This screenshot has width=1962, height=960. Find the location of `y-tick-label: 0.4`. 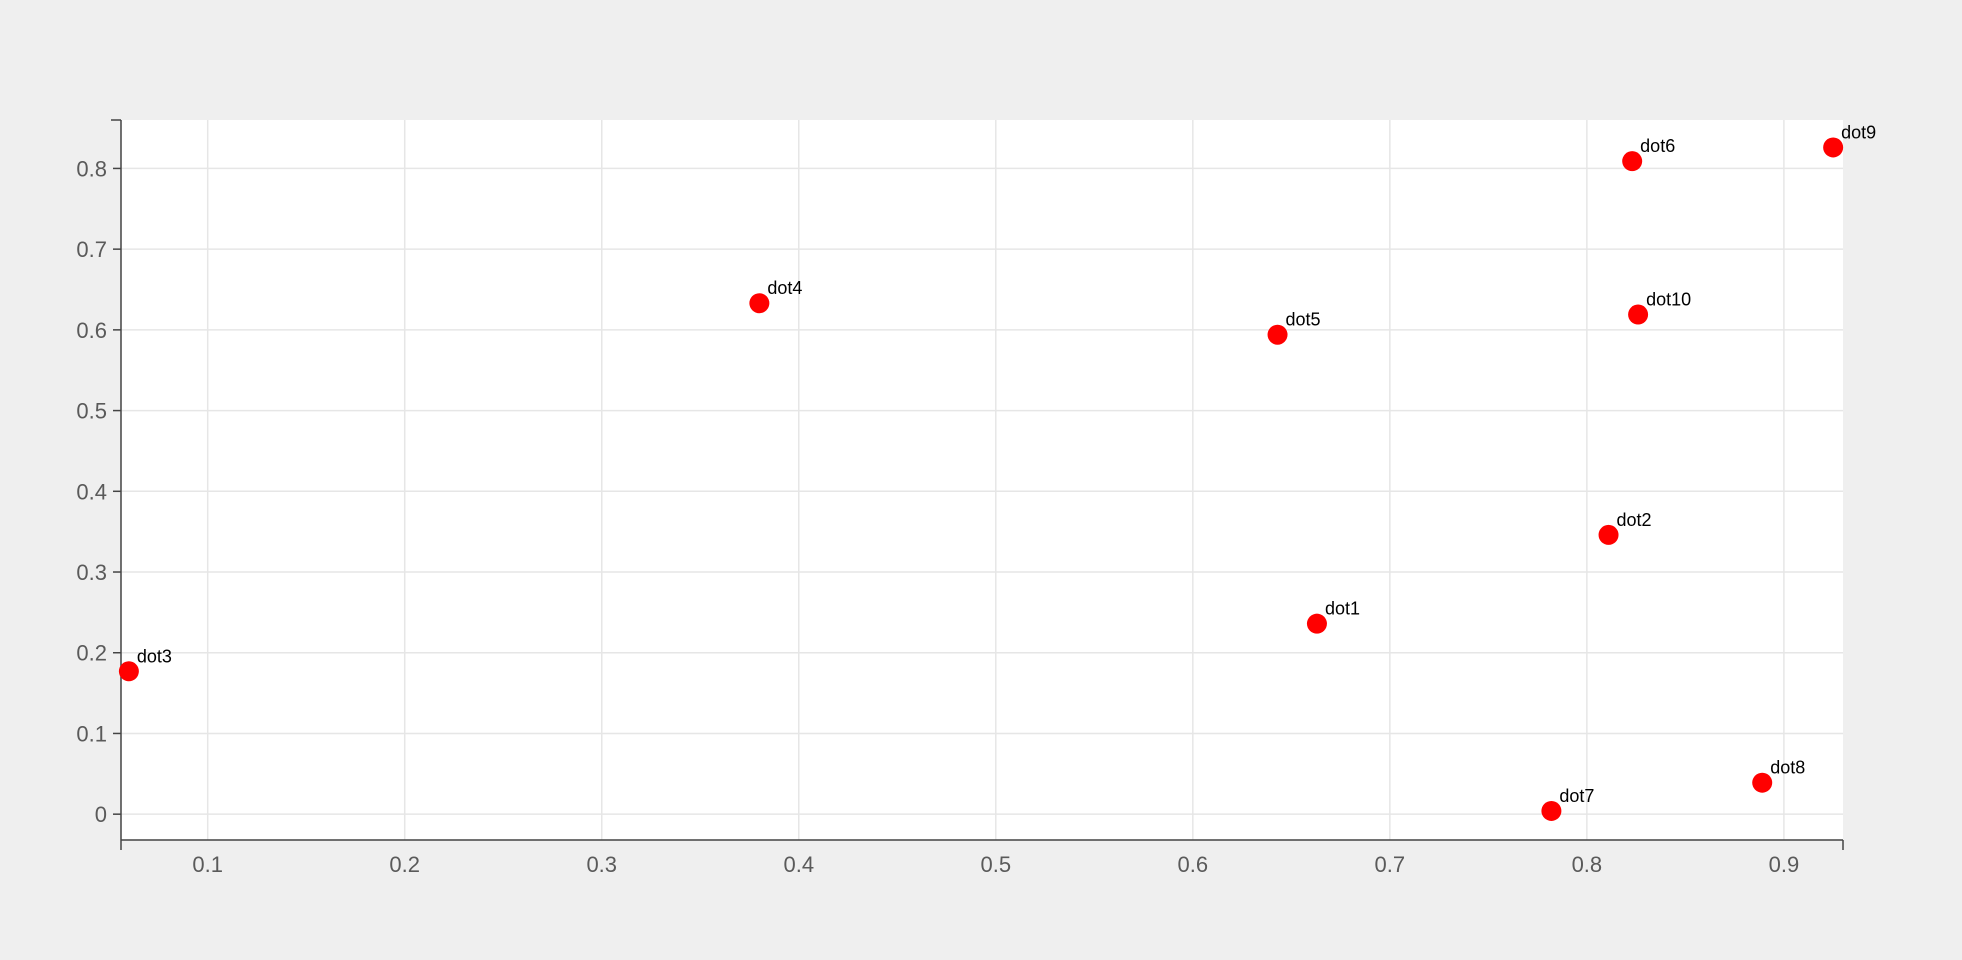

y-tick-label: 0.4 is located at coordinates (91, 491).